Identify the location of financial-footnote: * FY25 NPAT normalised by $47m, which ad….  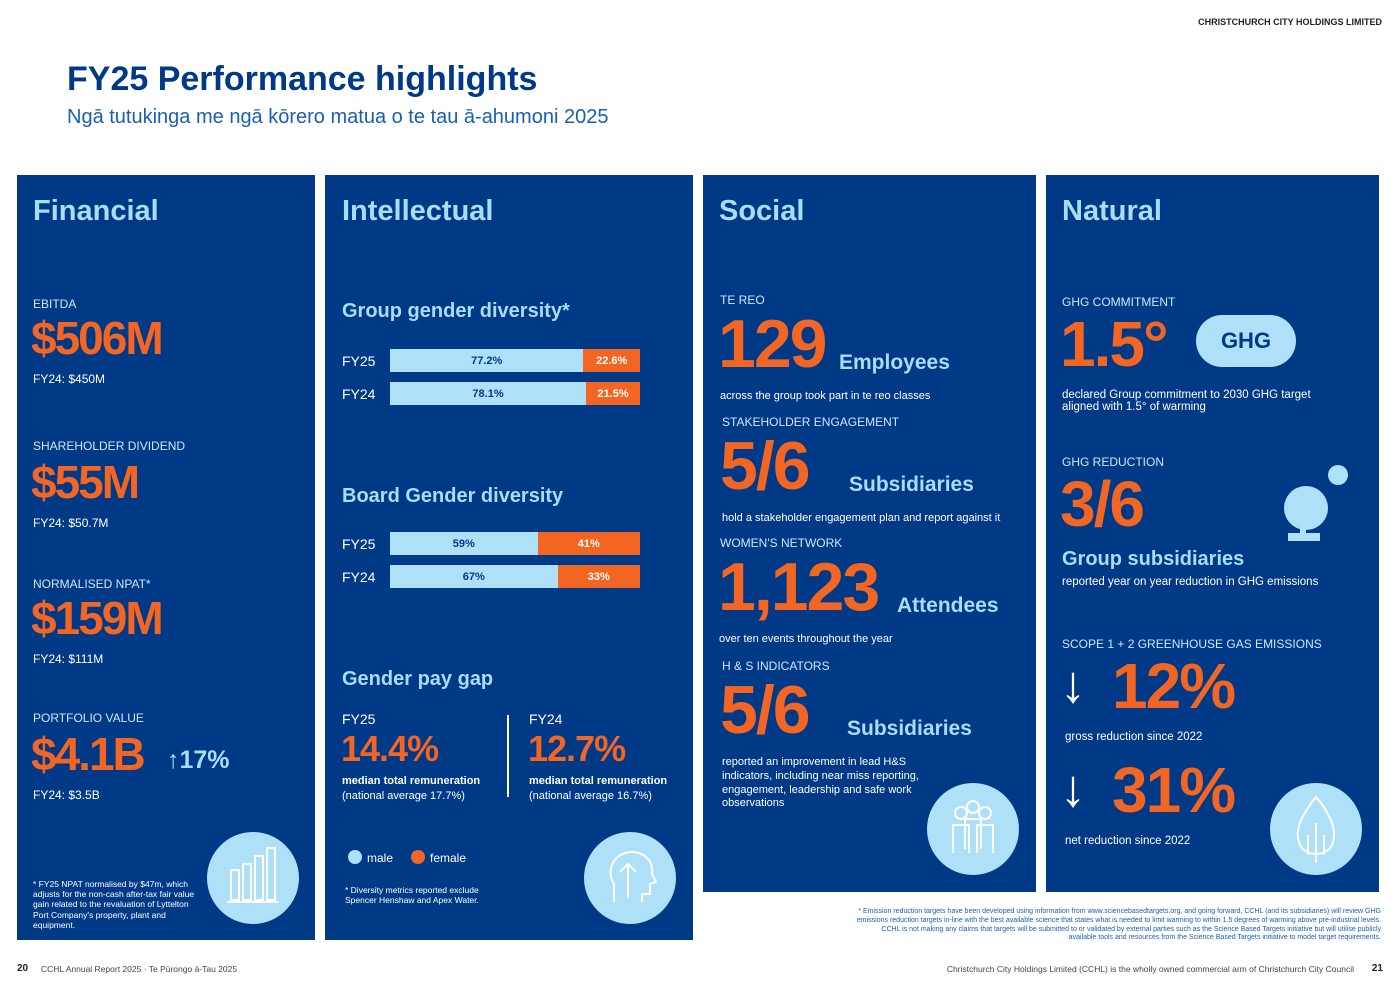
(114, 904).